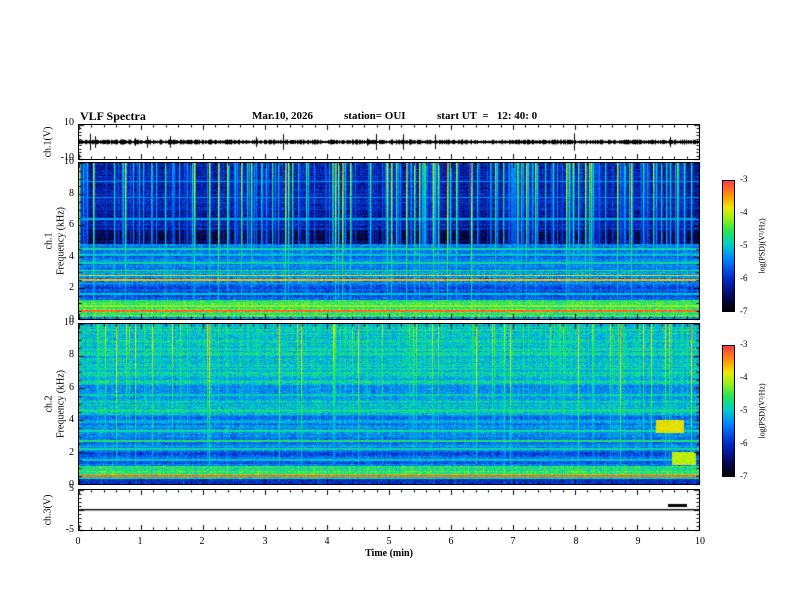 The image size is (792, 612). I want to click on date-label: Mar.10, 2026, so click(283, 116).